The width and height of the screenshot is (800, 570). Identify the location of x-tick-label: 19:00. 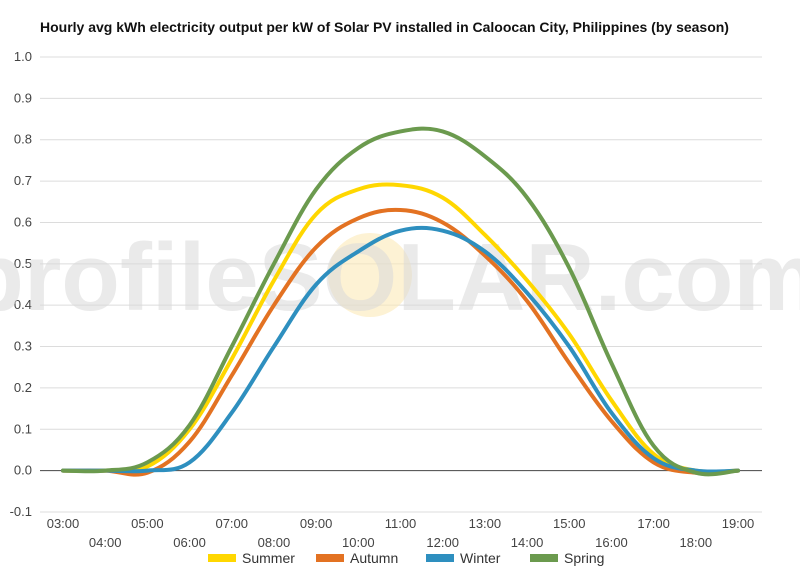
(738, 523).